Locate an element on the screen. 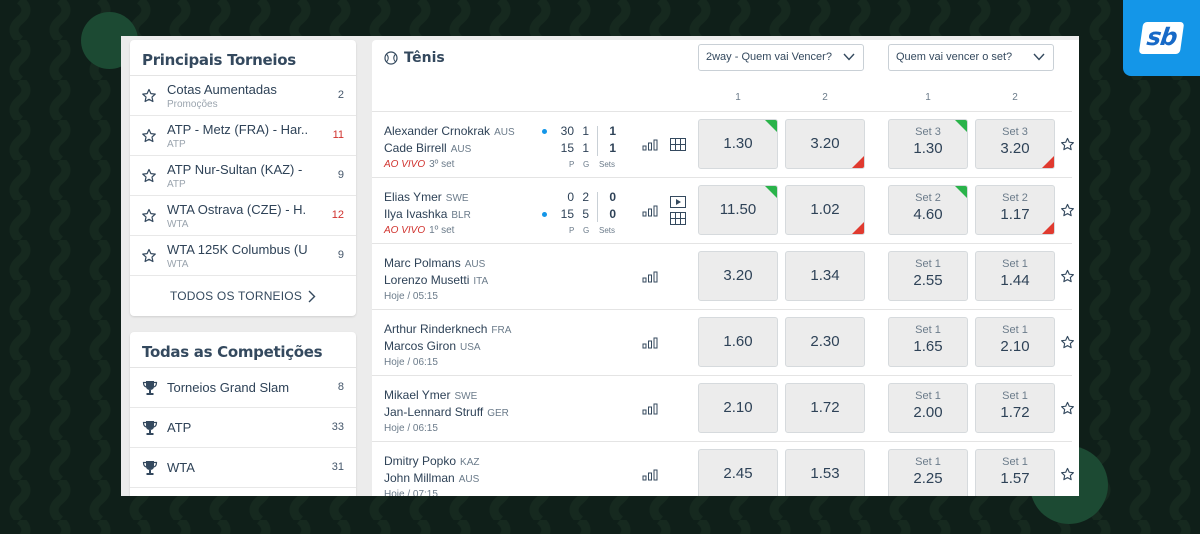 This screenshot has height=534, width=1200. odd-player-2: 1.72 is located at coordinates (825, 408).